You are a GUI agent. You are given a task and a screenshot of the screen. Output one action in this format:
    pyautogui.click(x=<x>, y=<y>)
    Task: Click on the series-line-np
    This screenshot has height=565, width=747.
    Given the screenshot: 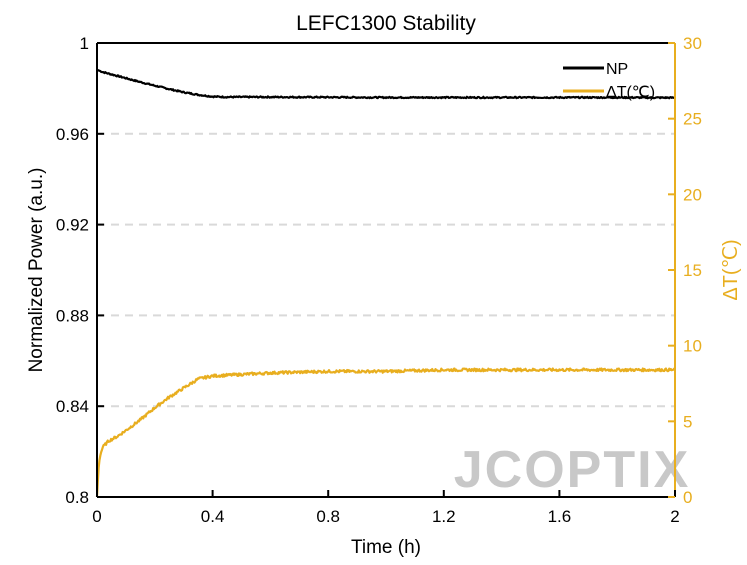 What is the action you would take?
    pyautogui.click(x=386, y=84)
    